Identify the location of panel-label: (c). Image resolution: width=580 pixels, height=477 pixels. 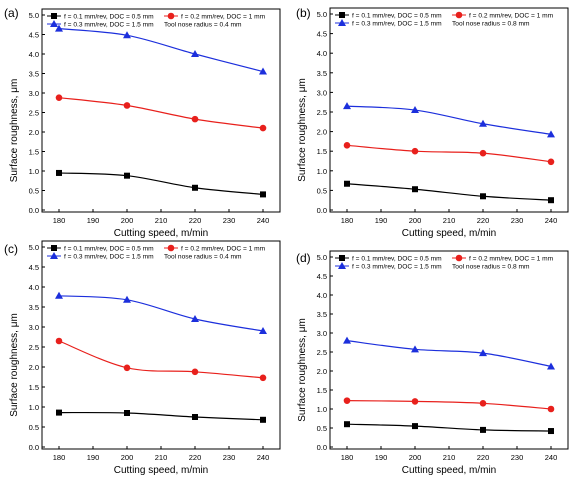
(11, 249).